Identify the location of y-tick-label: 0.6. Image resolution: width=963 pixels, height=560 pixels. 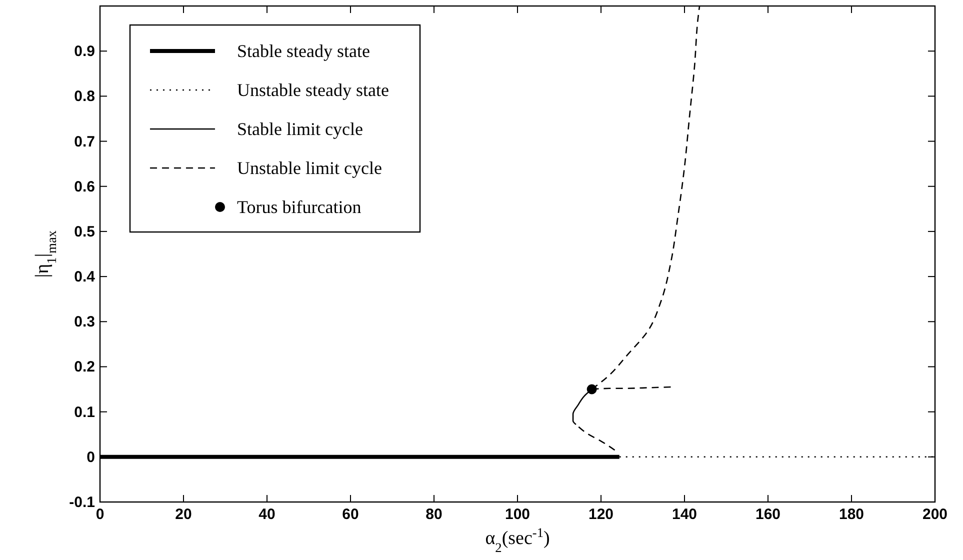
(84, 187).